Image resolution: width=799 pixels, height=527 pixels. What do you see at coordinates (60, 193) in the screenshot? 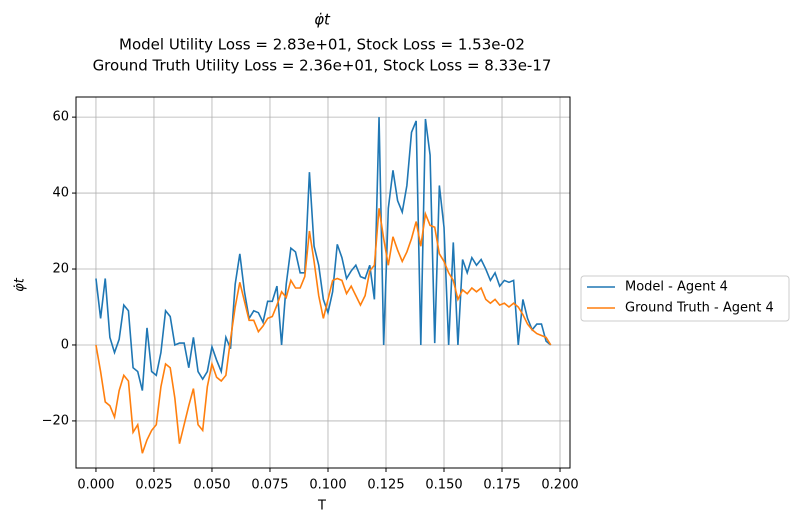
I see `y-tick-label: 40` at bounding box center [60, 193].